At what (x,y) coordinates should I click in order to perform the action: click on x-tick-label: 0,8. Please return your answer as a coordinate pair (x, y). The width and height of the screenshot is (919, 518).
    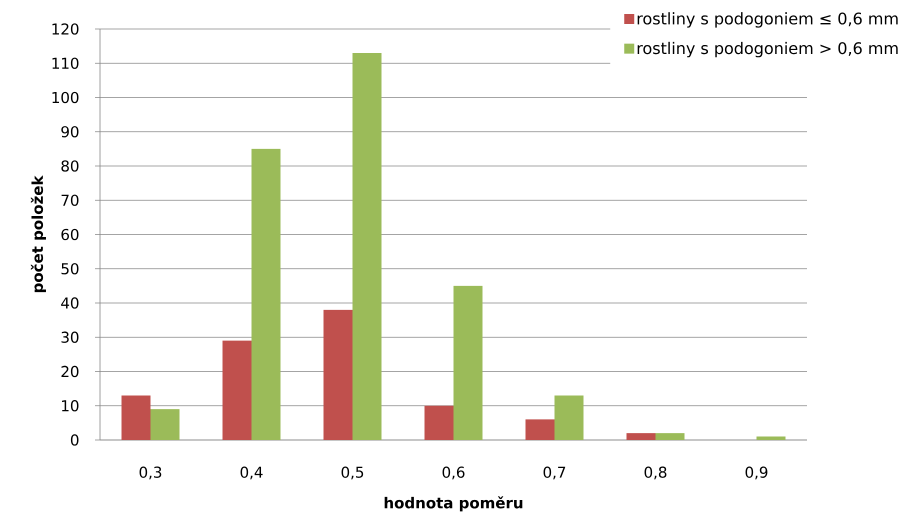
    Looking at the image, I should click on (655, 473).